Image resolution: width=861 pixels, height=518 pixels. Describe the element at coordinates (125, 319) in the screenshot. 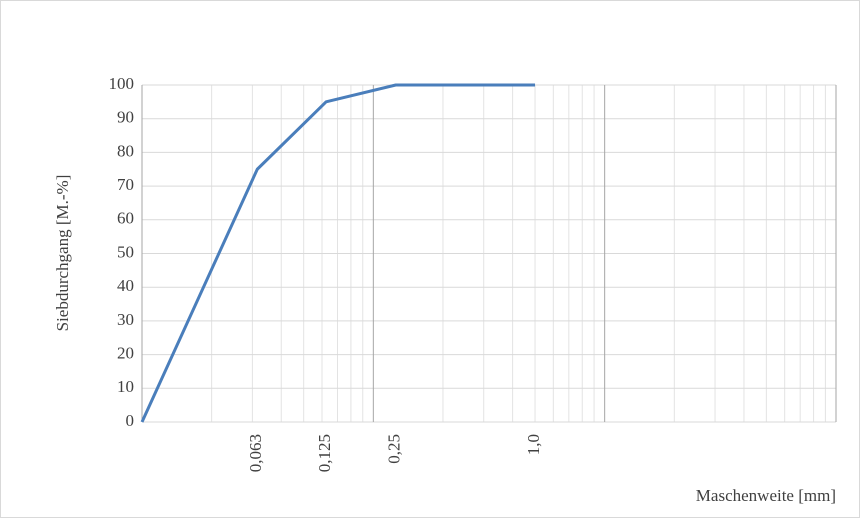

I see `y-tick-label: 30` at that location.